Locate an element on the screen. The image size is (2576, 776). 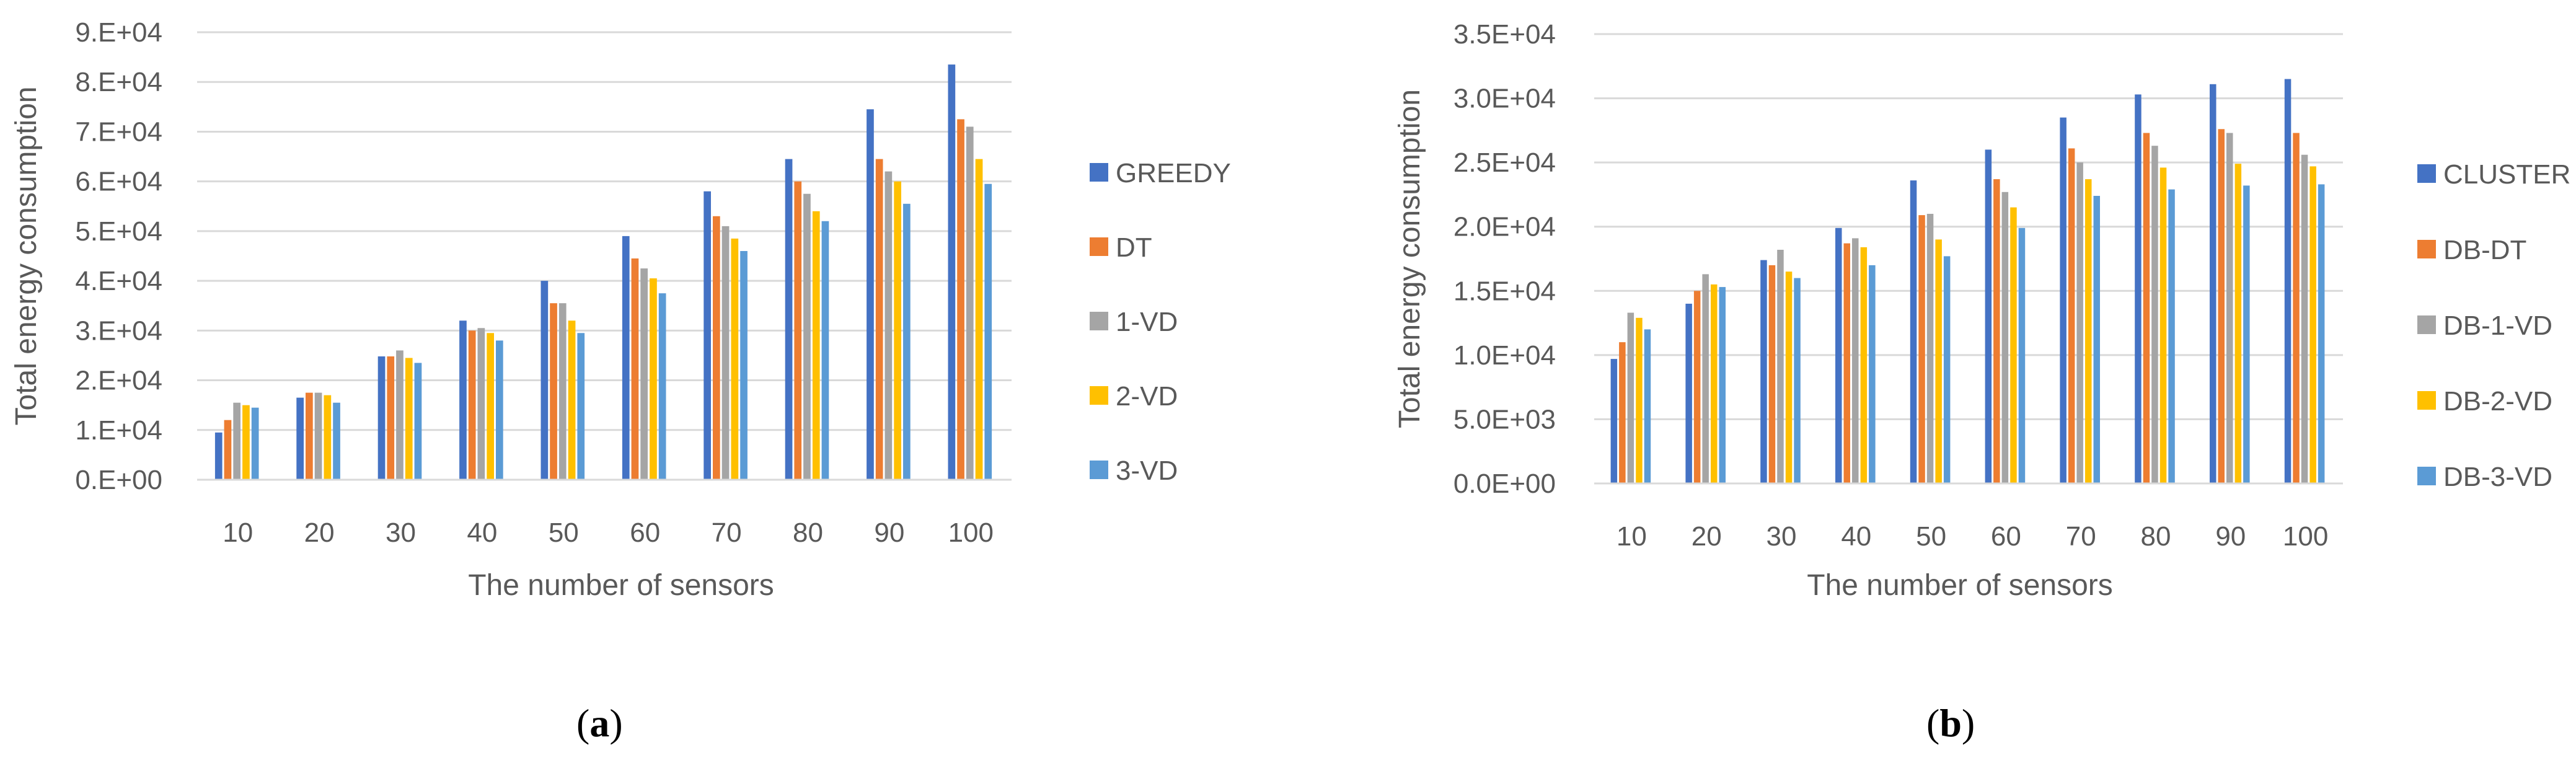
y-tick-label: 5.E+04 is located at coordinates (118, 231).